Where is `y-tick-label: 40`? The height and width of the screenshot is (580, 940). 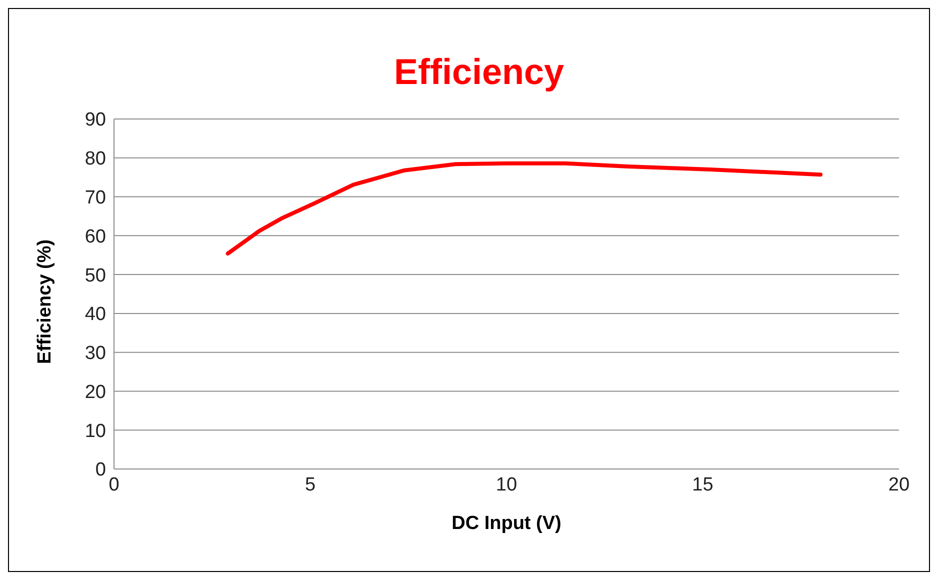
y-tick-label: 40 is located at coordinates (95, 315).